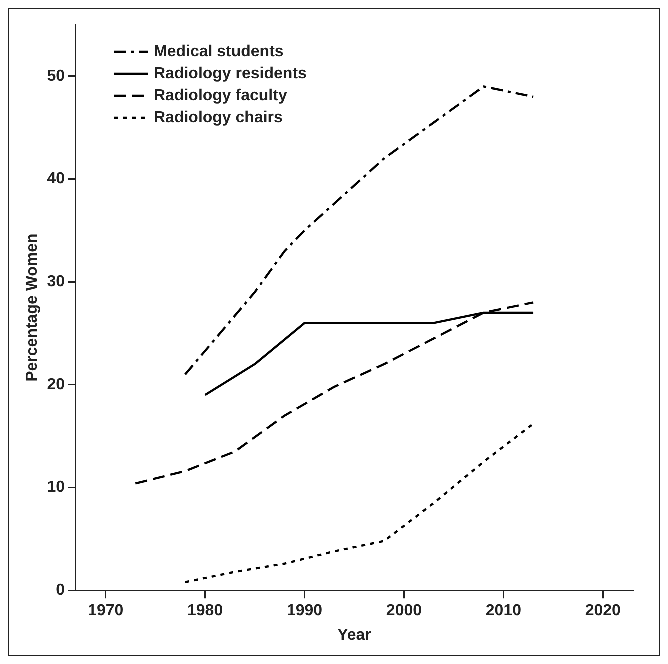 The height and width of the screenshot is (664, 668). I want to click on legend-label: Medical students, so click(219, 51).